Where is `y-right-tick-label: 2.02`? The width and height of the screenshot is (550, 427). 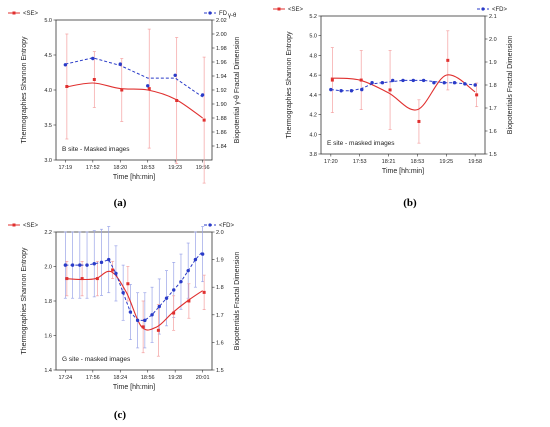 y-right-tick-label: 2.02 is located at coordinates (221, 21).